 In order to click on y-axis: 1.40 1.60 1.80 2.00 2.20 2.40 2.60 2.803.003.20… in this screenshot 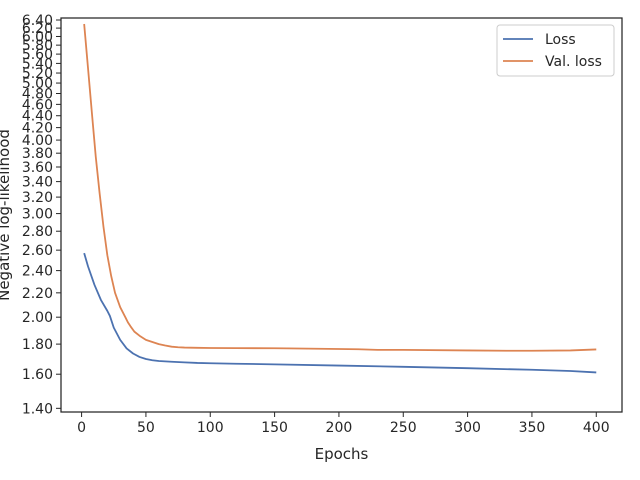, I will do `click(41, 215)`.